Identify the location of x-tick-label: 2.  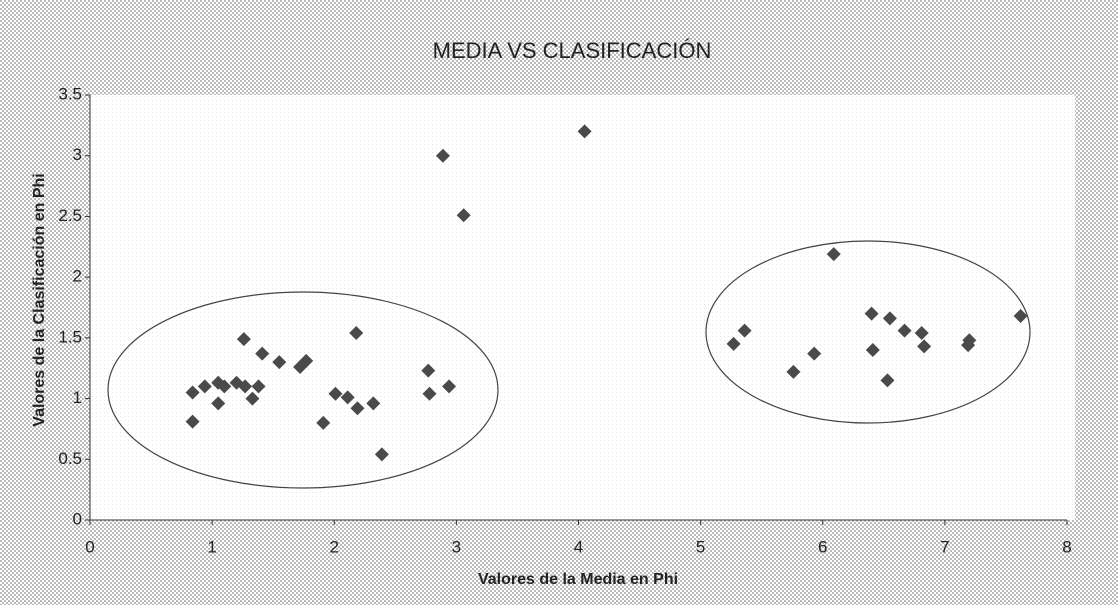
(334, 546).